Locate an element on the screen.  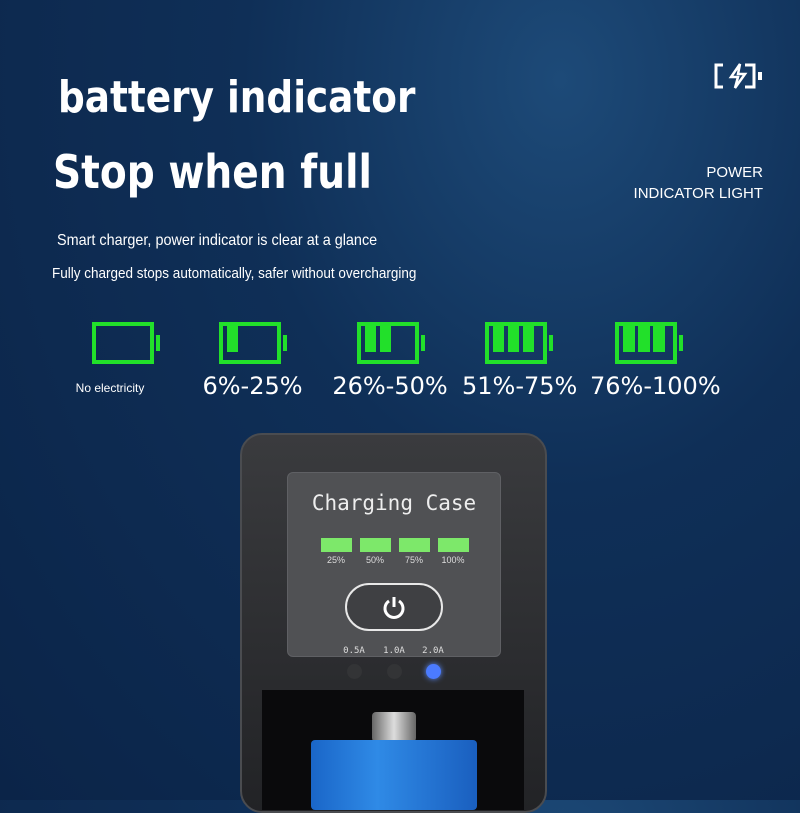
heading: battery indicator is located at coordinates (237, 97).